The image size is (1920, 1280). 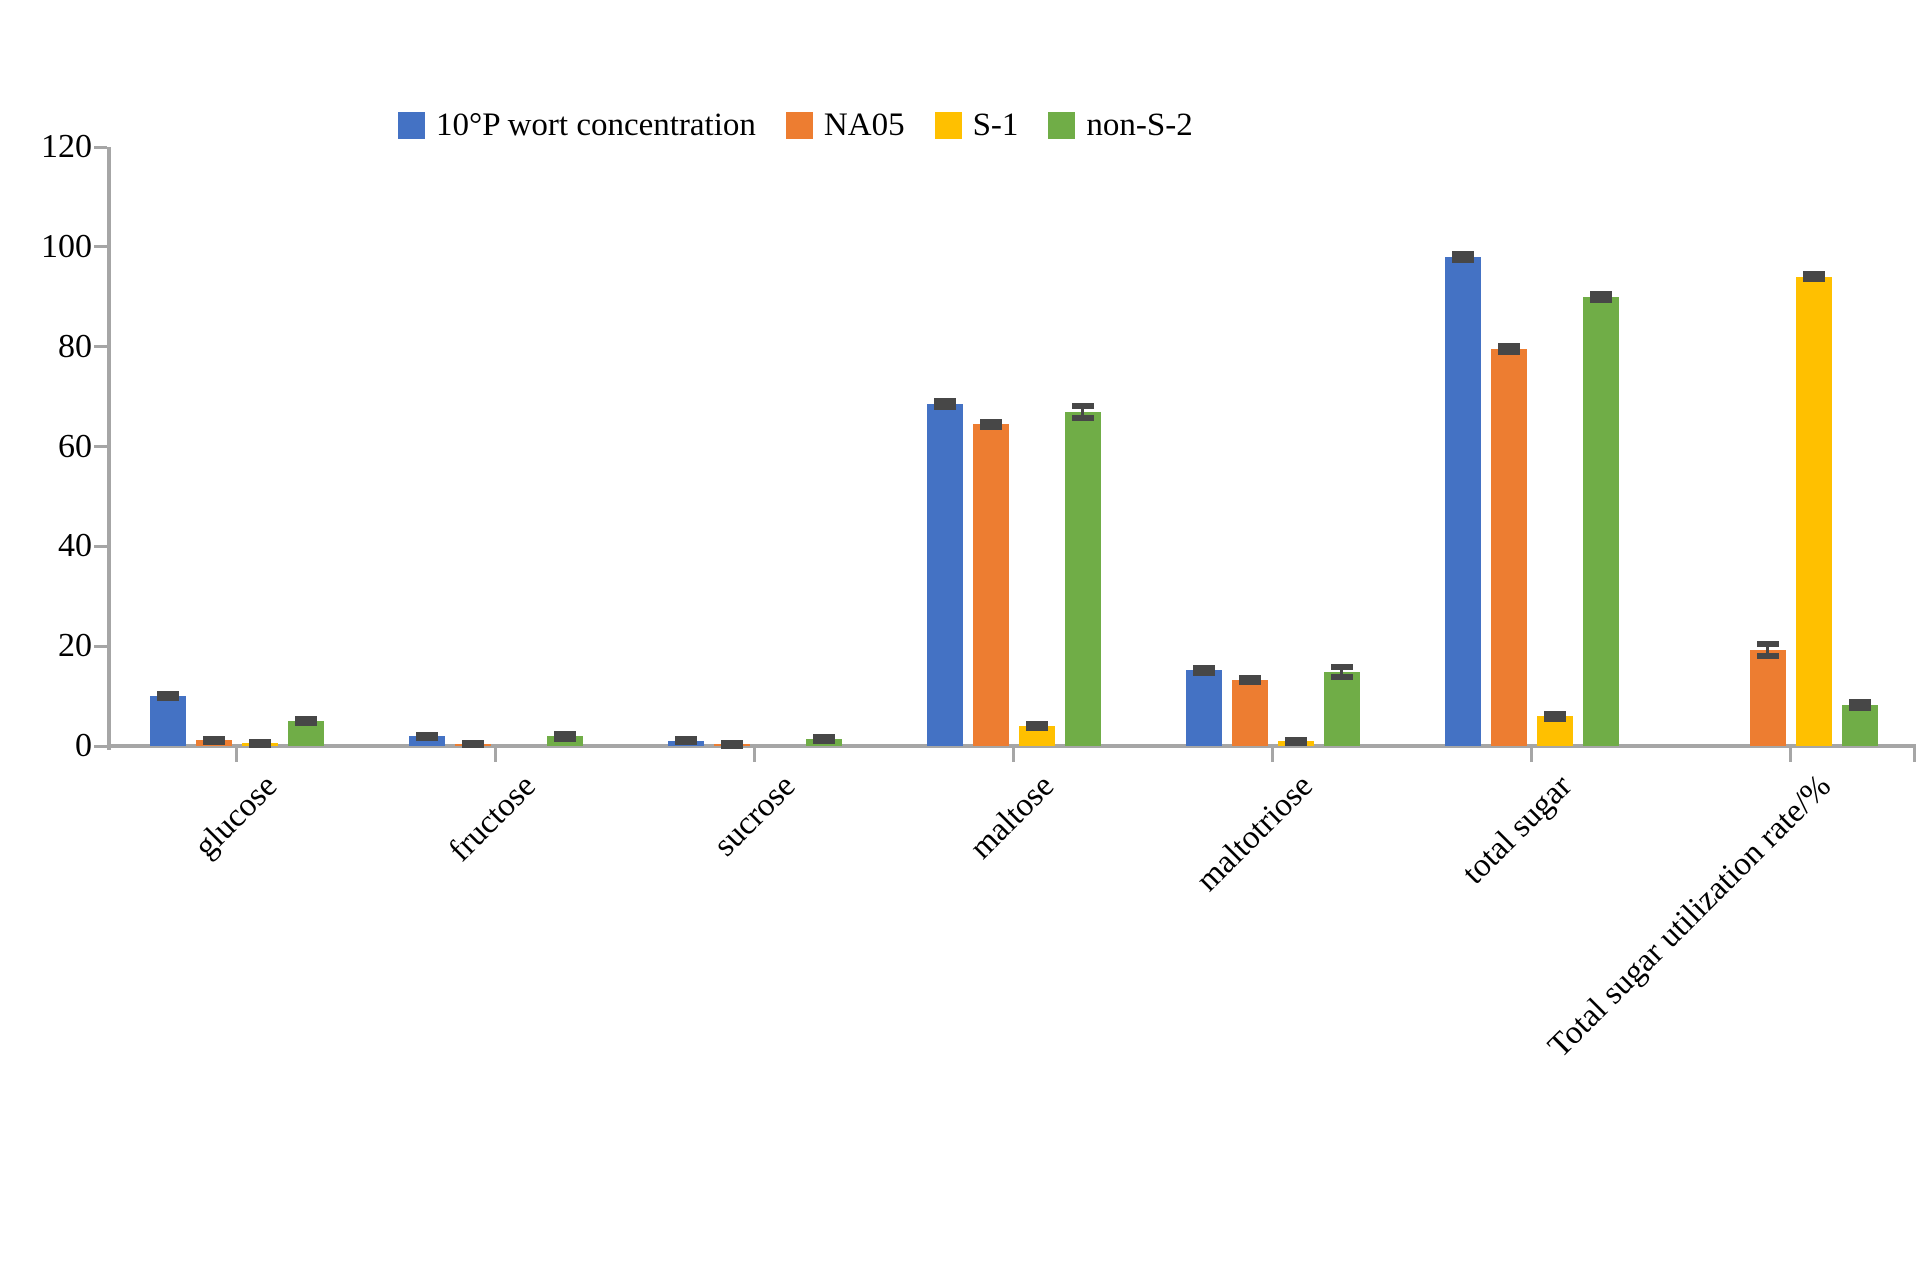 I want to click on x-category-label: Total sugar utilization rate/%, so click(x=1689, y=916).